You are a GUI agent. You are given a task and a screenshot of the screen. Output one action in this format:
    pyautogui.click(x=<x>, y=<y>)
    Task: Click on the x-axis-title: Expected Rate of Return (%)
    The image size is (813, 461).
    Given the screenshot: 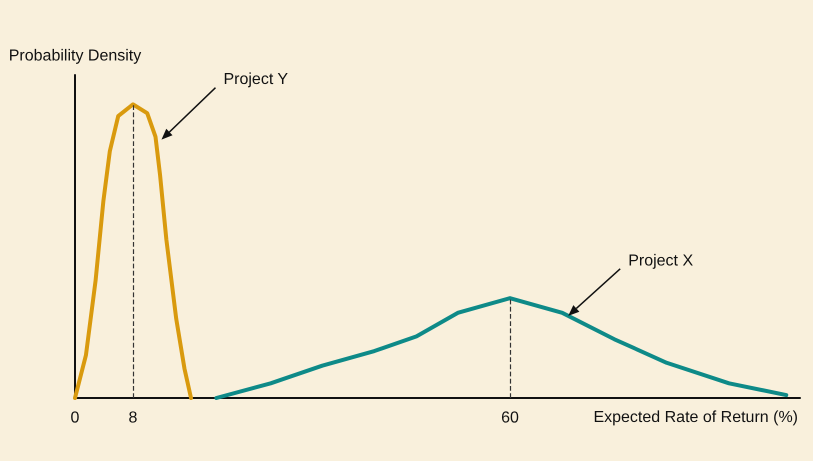 What is the action you would take?
    pyautogui.click(x=695, y=417)
    